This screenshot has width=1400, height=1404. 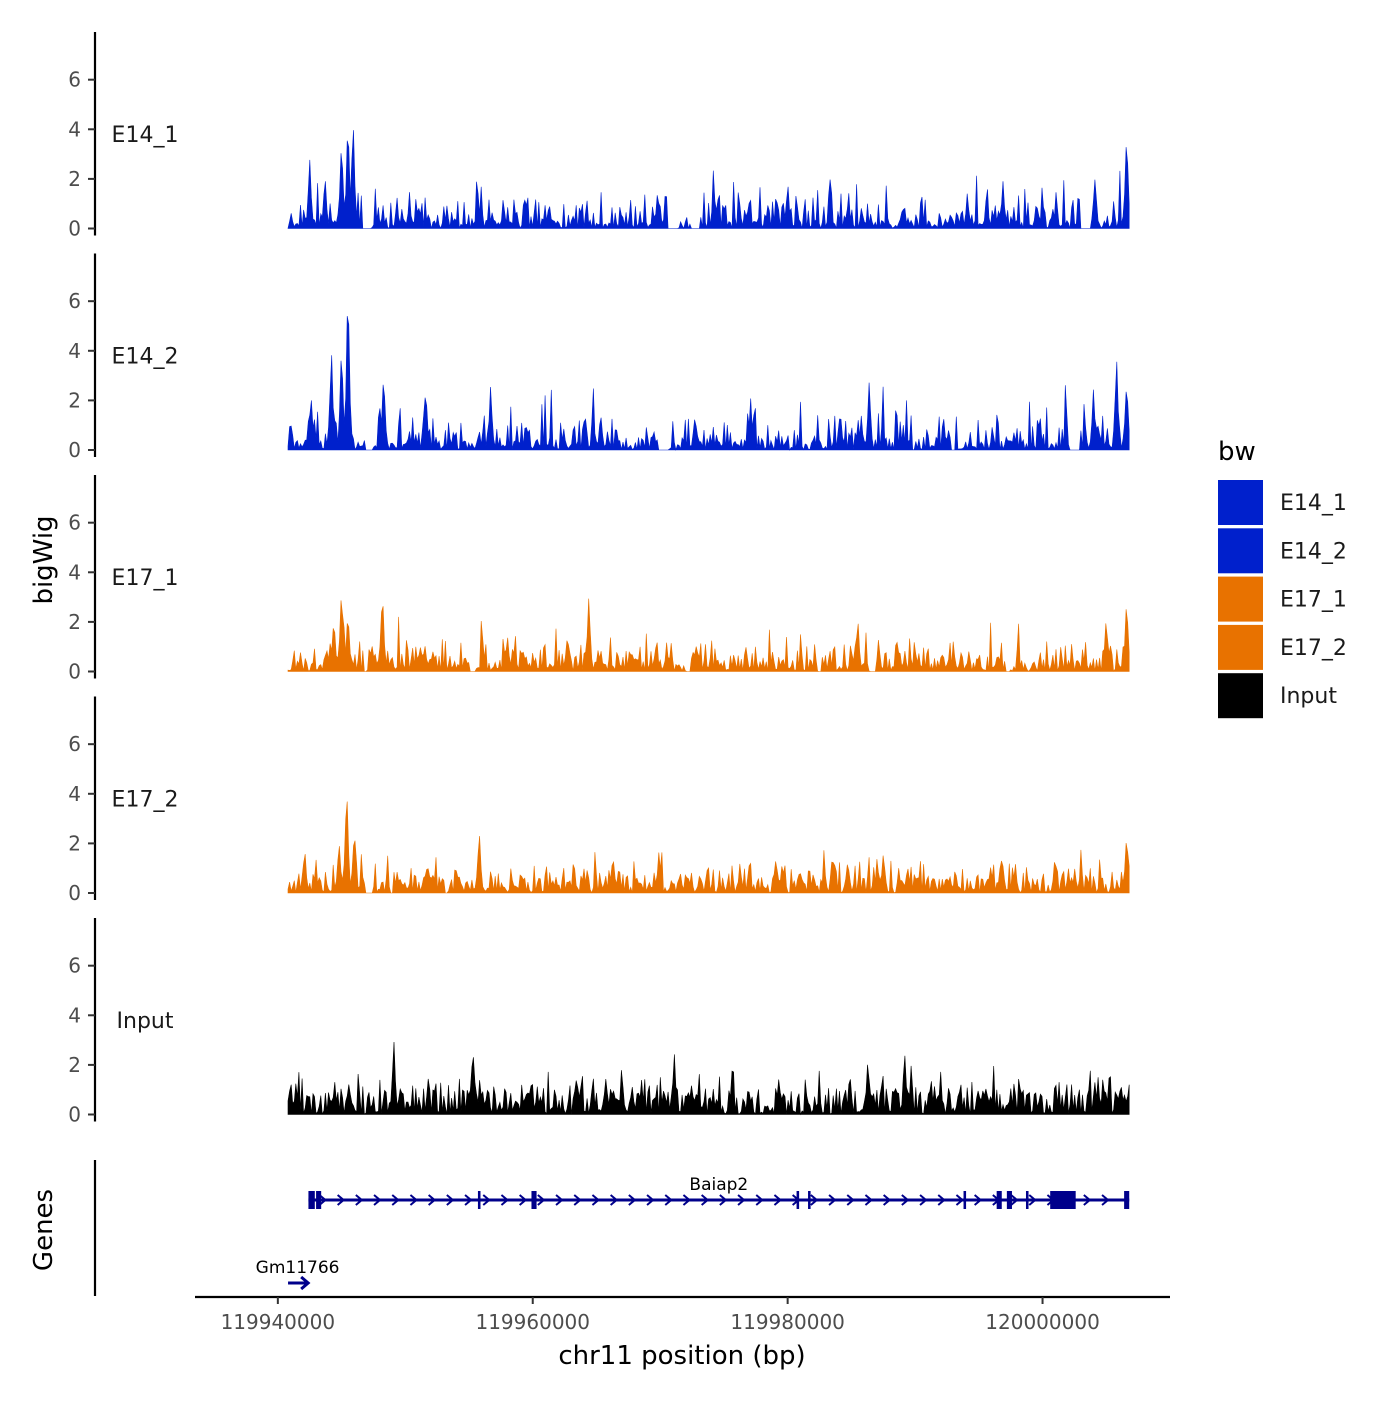 What do you see at coordinates (599, 800) in the screenshot?
I see `track-E17_2: 0 2 4 6 E17_2` at bounding box center [599, 800].